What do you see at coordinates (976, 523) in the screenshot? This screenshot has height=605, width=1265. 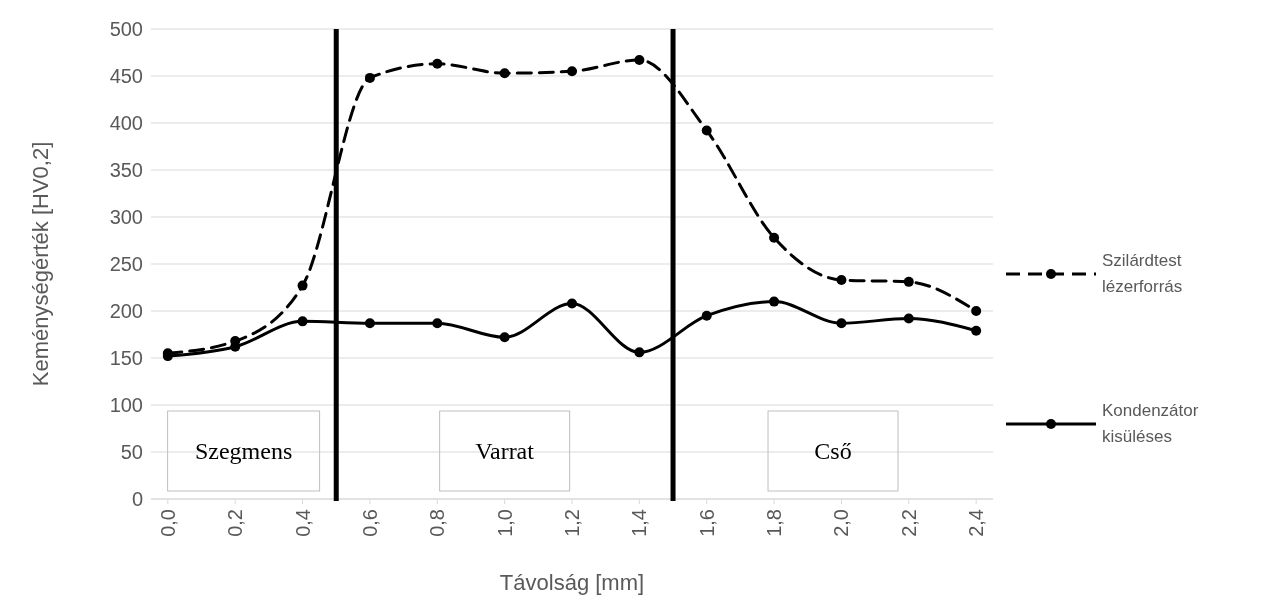 I see `x-tick-label: 2,4` at bounding box center [976, 523].